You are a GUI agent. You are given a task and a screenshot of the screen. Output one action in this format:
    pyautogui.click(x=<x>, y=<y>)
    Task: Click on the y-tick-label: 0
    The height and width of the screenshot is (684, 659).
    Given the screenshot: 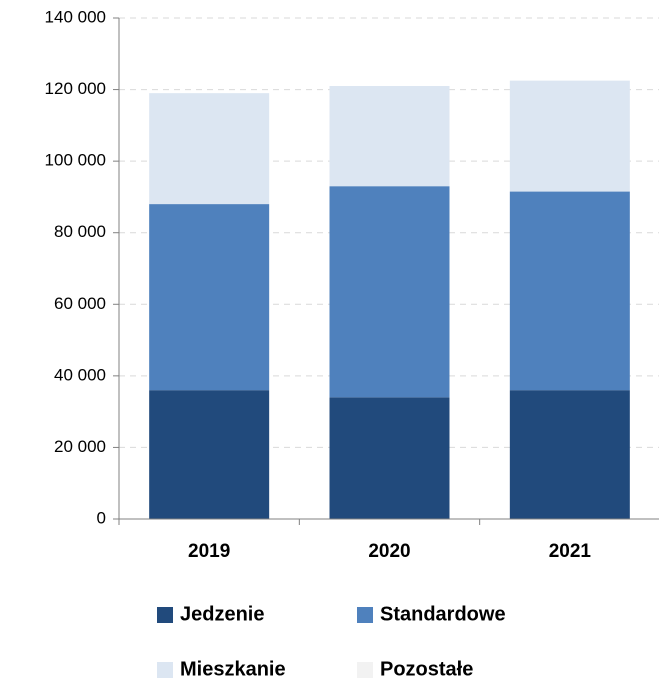 What is the action you would take?
    pyautogui.click(x=101, y=517)
    